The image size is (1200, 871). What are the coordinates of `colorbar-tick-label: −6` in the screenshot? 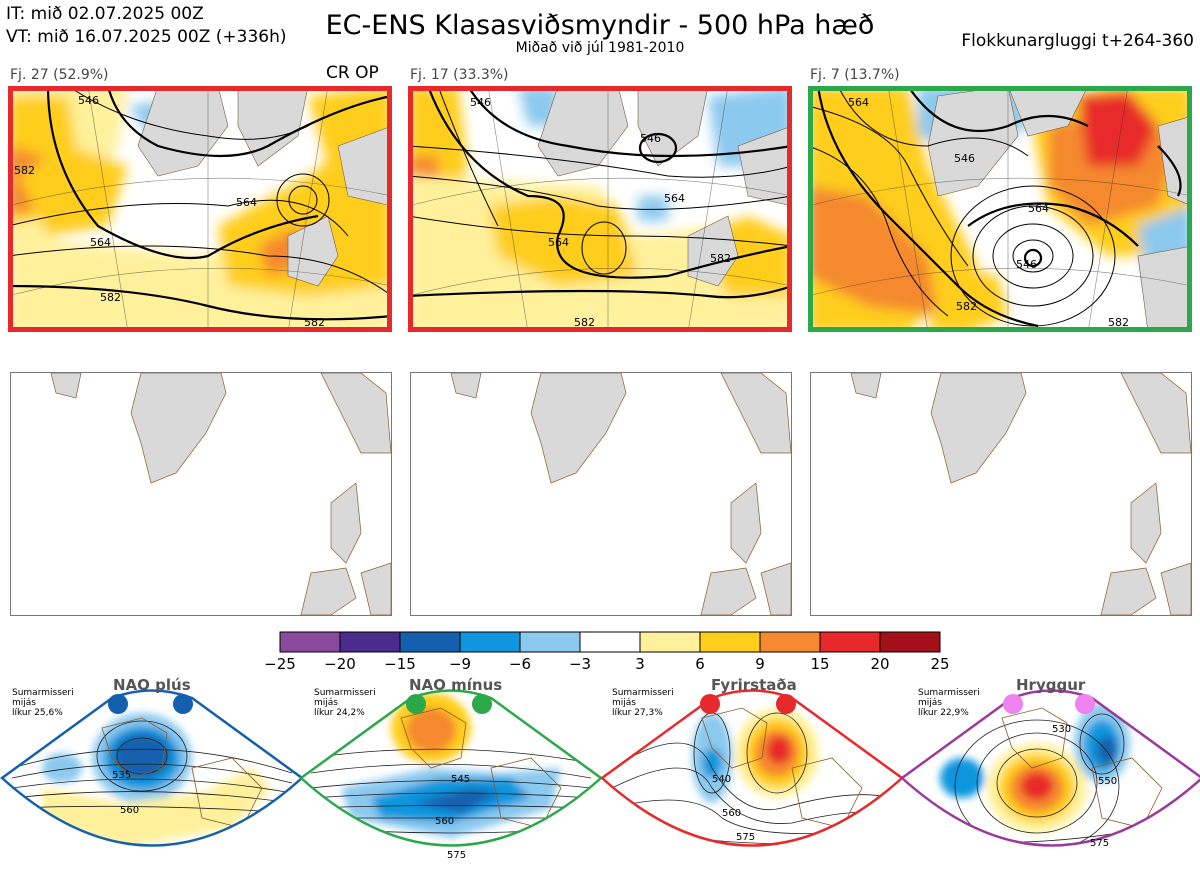 It's located at (520, 664).